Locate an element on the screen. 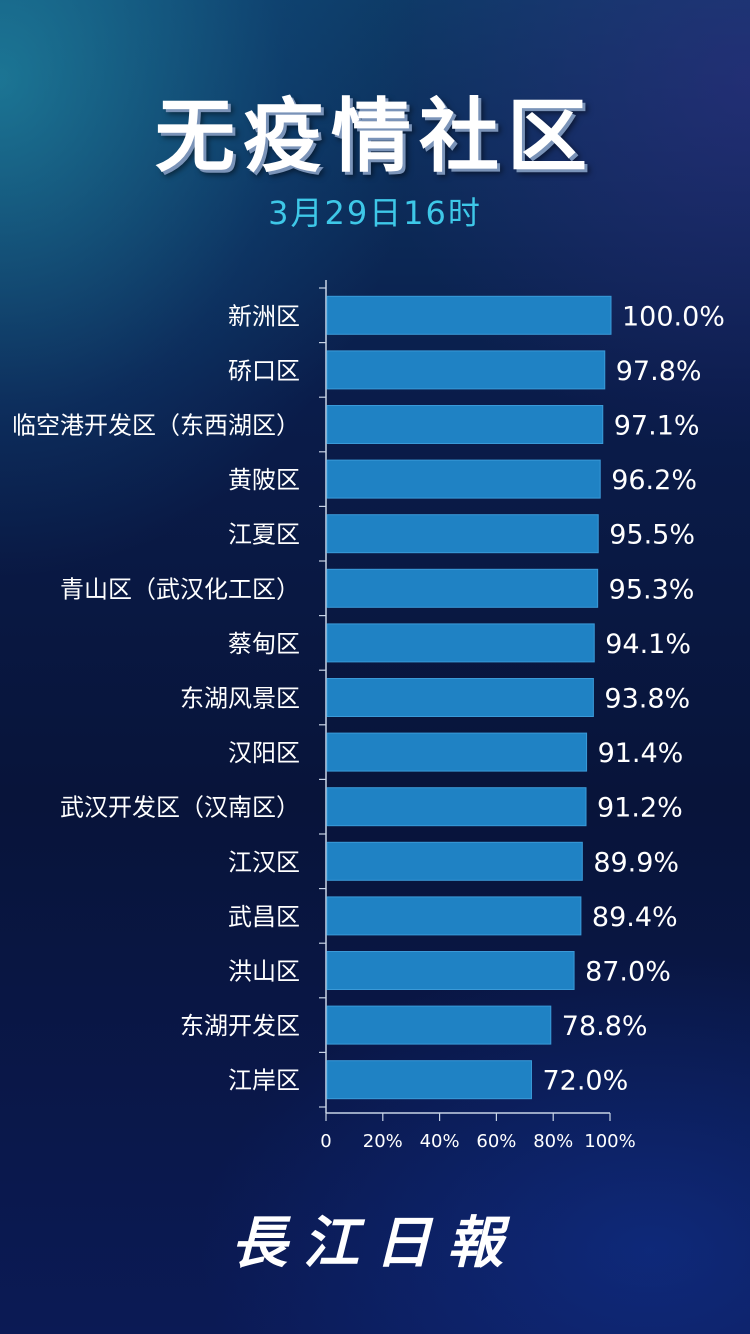 Image resolution: width=750 pixels, height=1334 pixels. value-label: 91.4% is located at coordinates (641, 753).